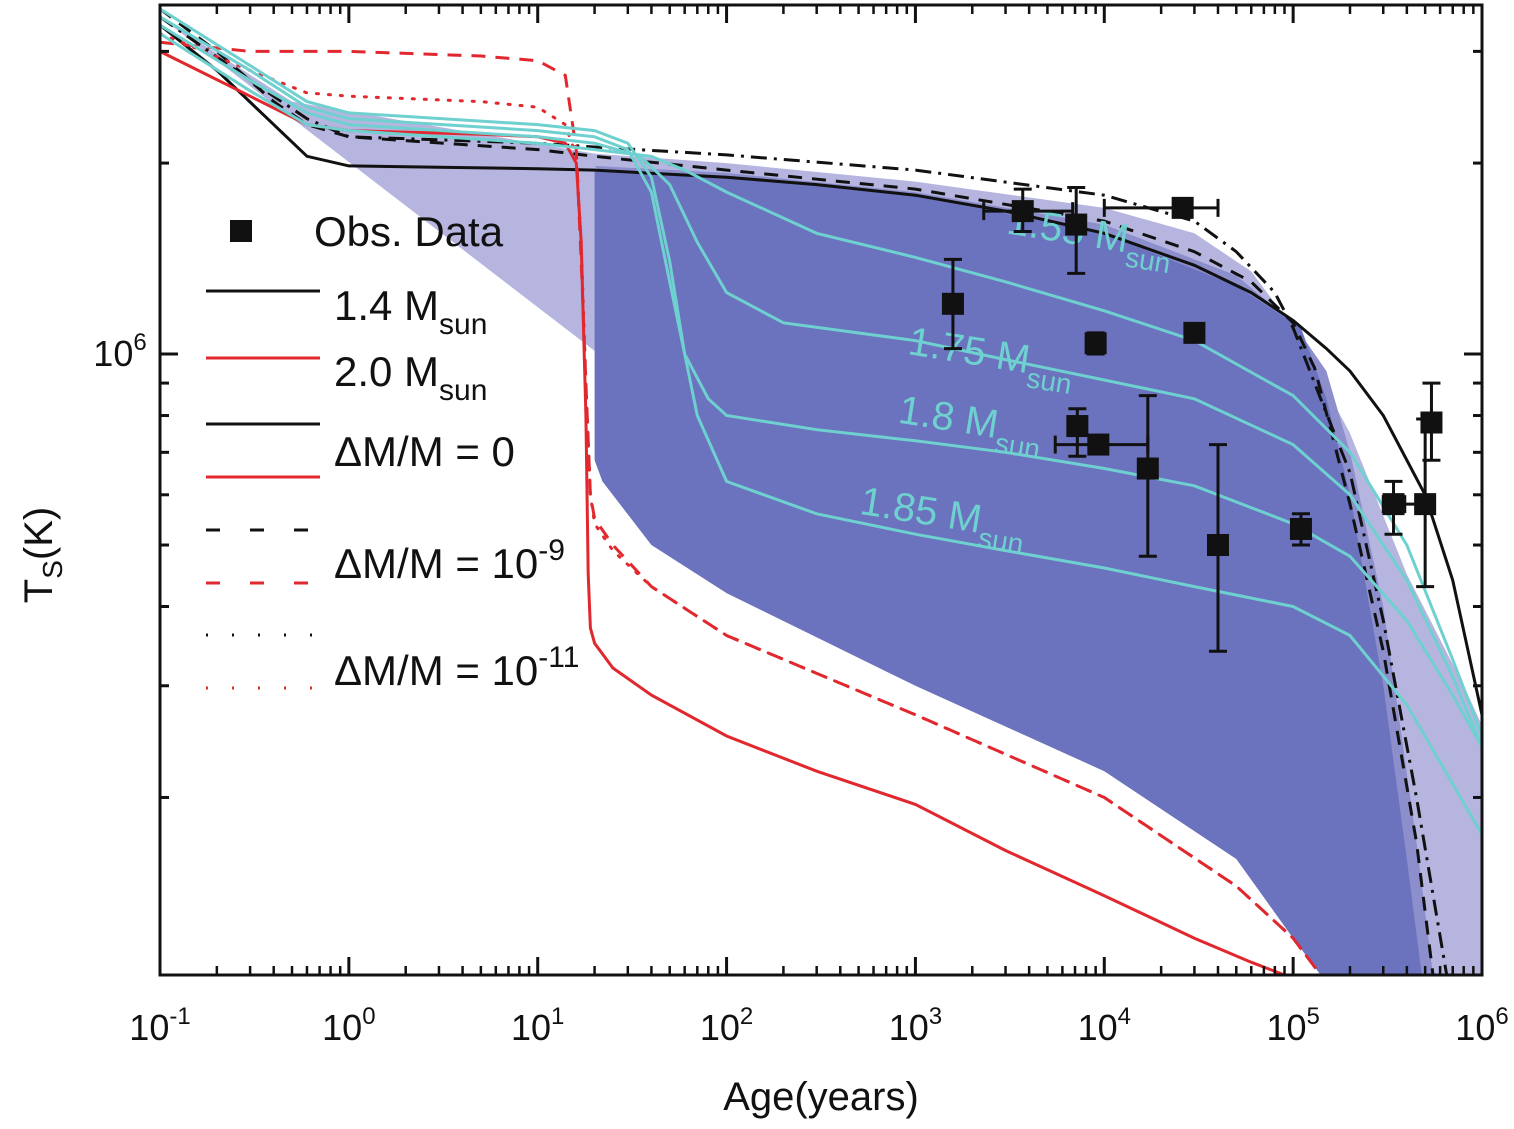 The width and height of the screenshot is (1514, 1129). What do you see at coordinates (1292, 1025) in the screenshot?
I see `x-tick-label: 10⁵` at bounding box center [1292, 1025].